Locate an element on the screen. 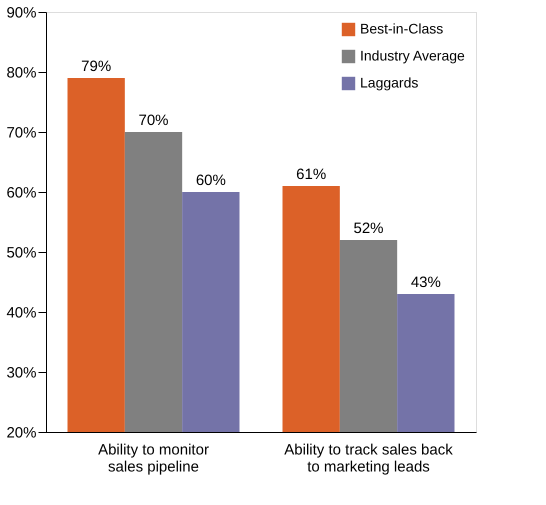 This screenshot has width=546, height=505. y-tick-label: 20% is located at coordinates (21, 433).